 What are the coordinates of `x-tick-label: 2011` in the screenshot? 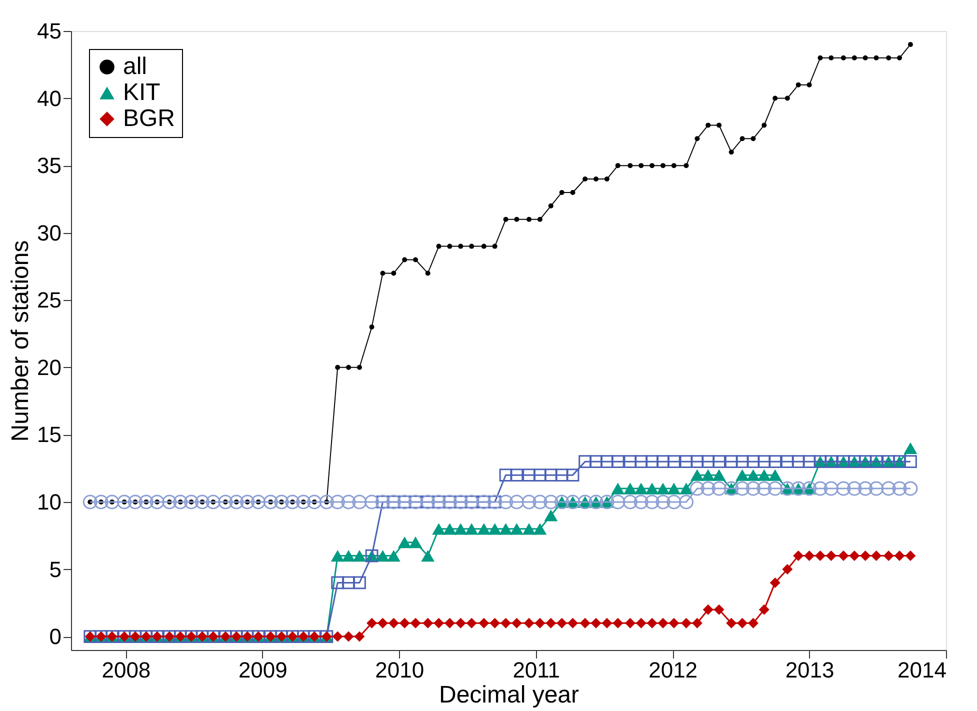 It's located at (536, 670).